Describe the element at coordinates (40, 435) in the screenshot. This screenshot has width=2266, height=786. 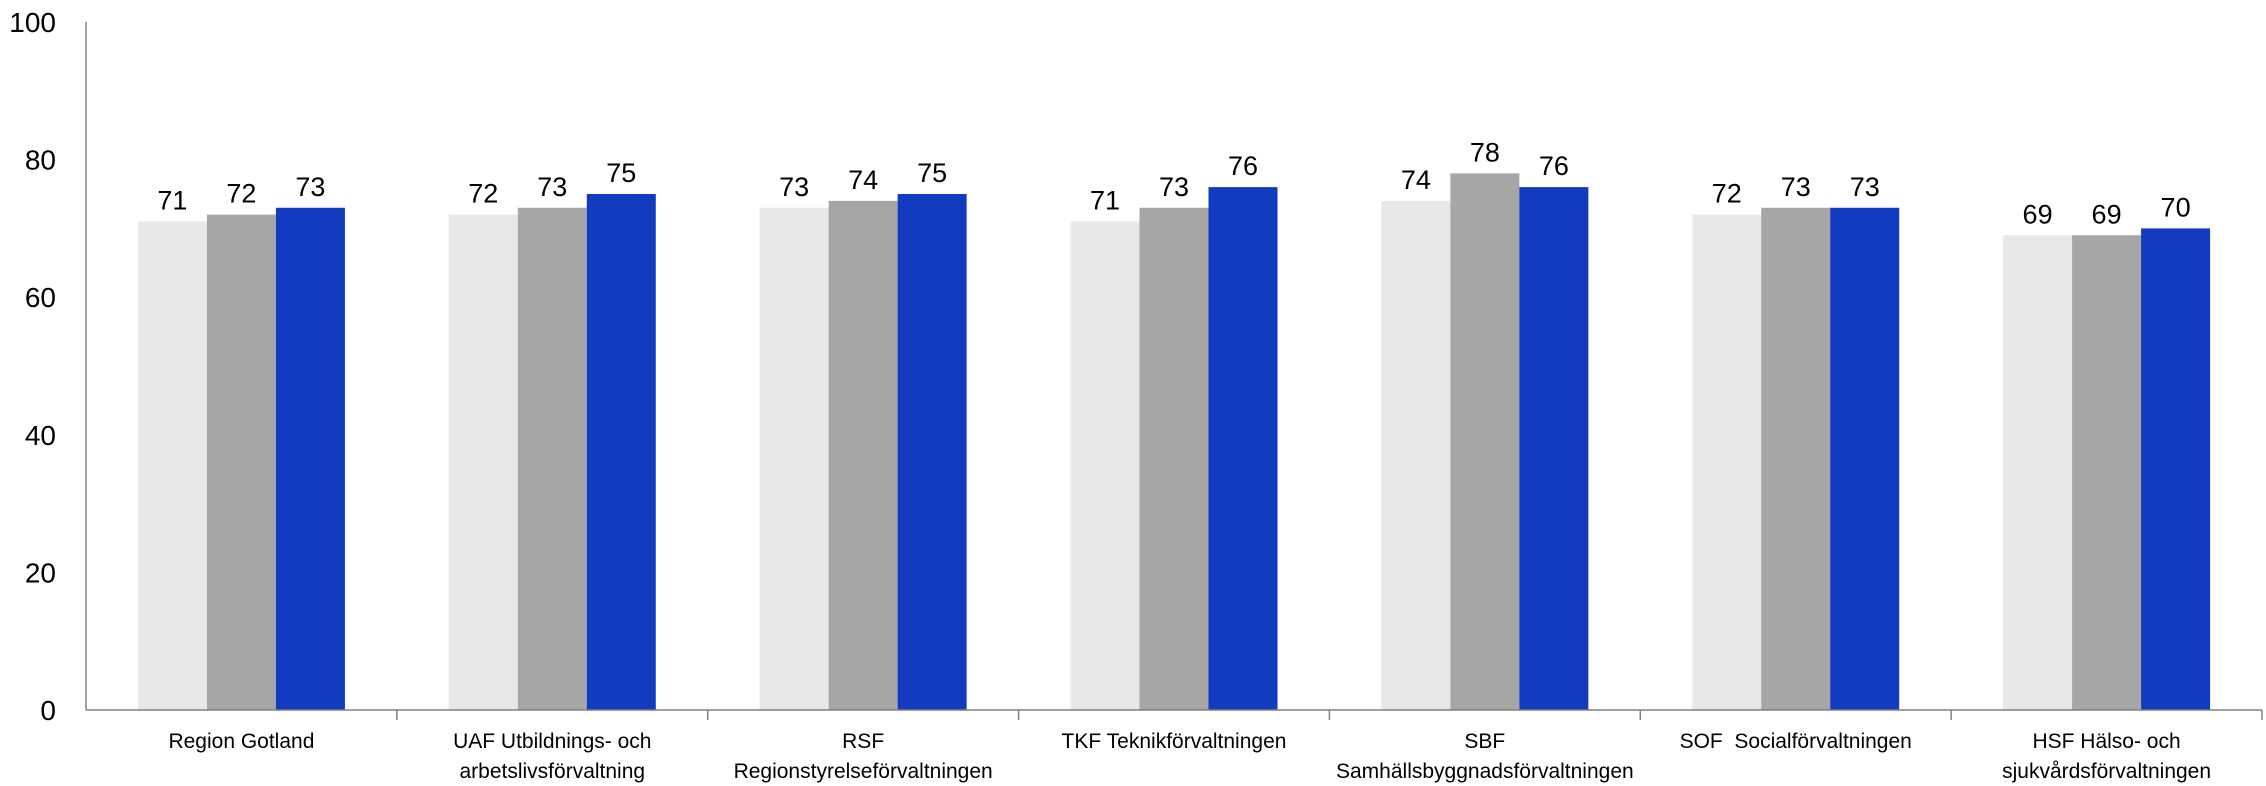
I see `y-tick-label: 40` at that location.